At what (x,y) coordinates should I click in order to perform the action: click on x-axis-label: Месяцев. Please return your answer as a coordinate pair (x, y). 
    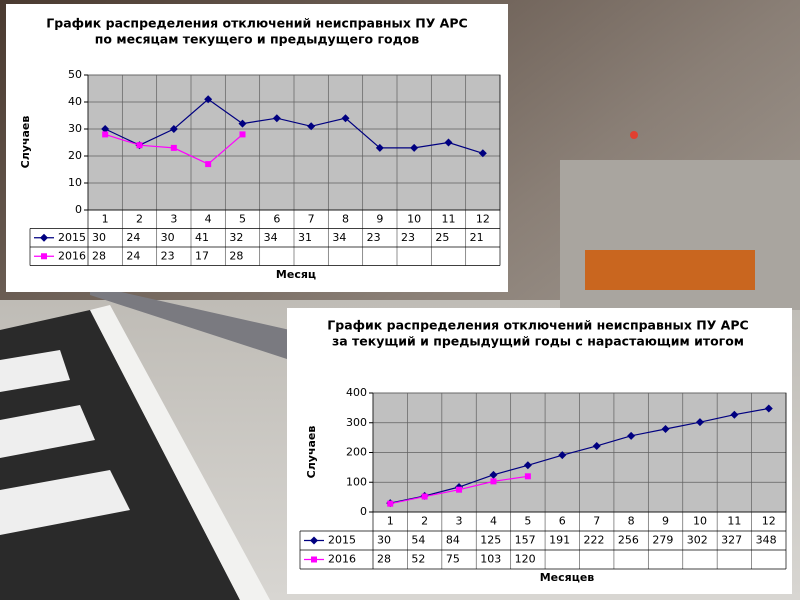
    Looking at the image, I should click on (567, 577).